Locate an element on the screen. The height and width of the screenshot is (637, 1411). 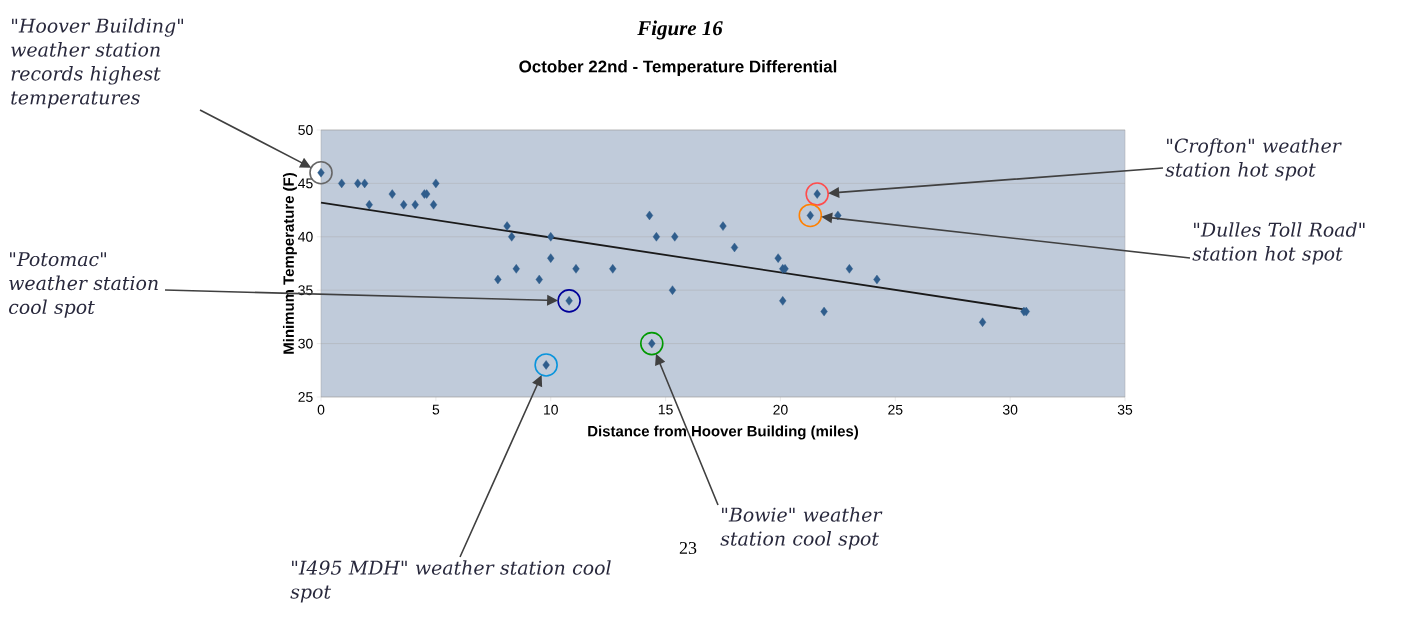
x-tick-label: 35 is located at coordinates (1125, 409).